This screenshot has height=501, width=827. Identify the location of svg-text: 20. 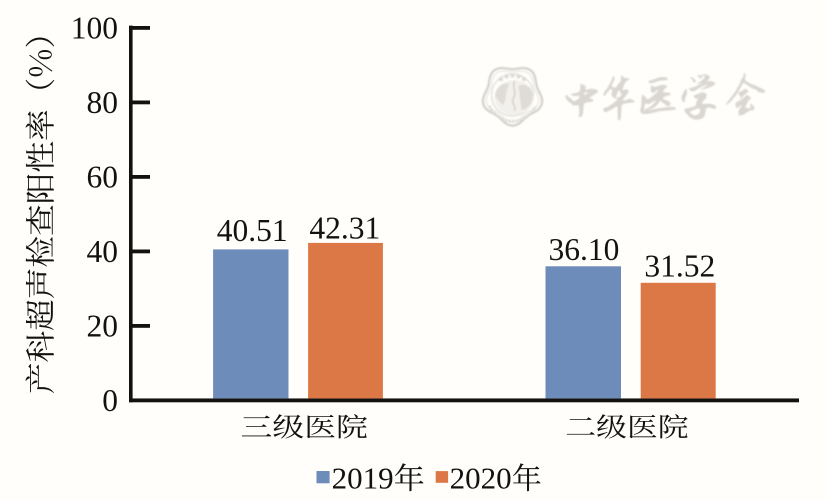
(103, 326).